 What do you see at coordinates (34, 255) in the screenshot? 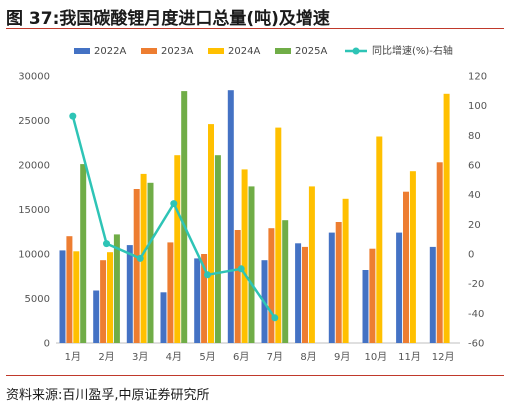
I see `y-left-tick-label: 10000` at bounding box center [34, 255].